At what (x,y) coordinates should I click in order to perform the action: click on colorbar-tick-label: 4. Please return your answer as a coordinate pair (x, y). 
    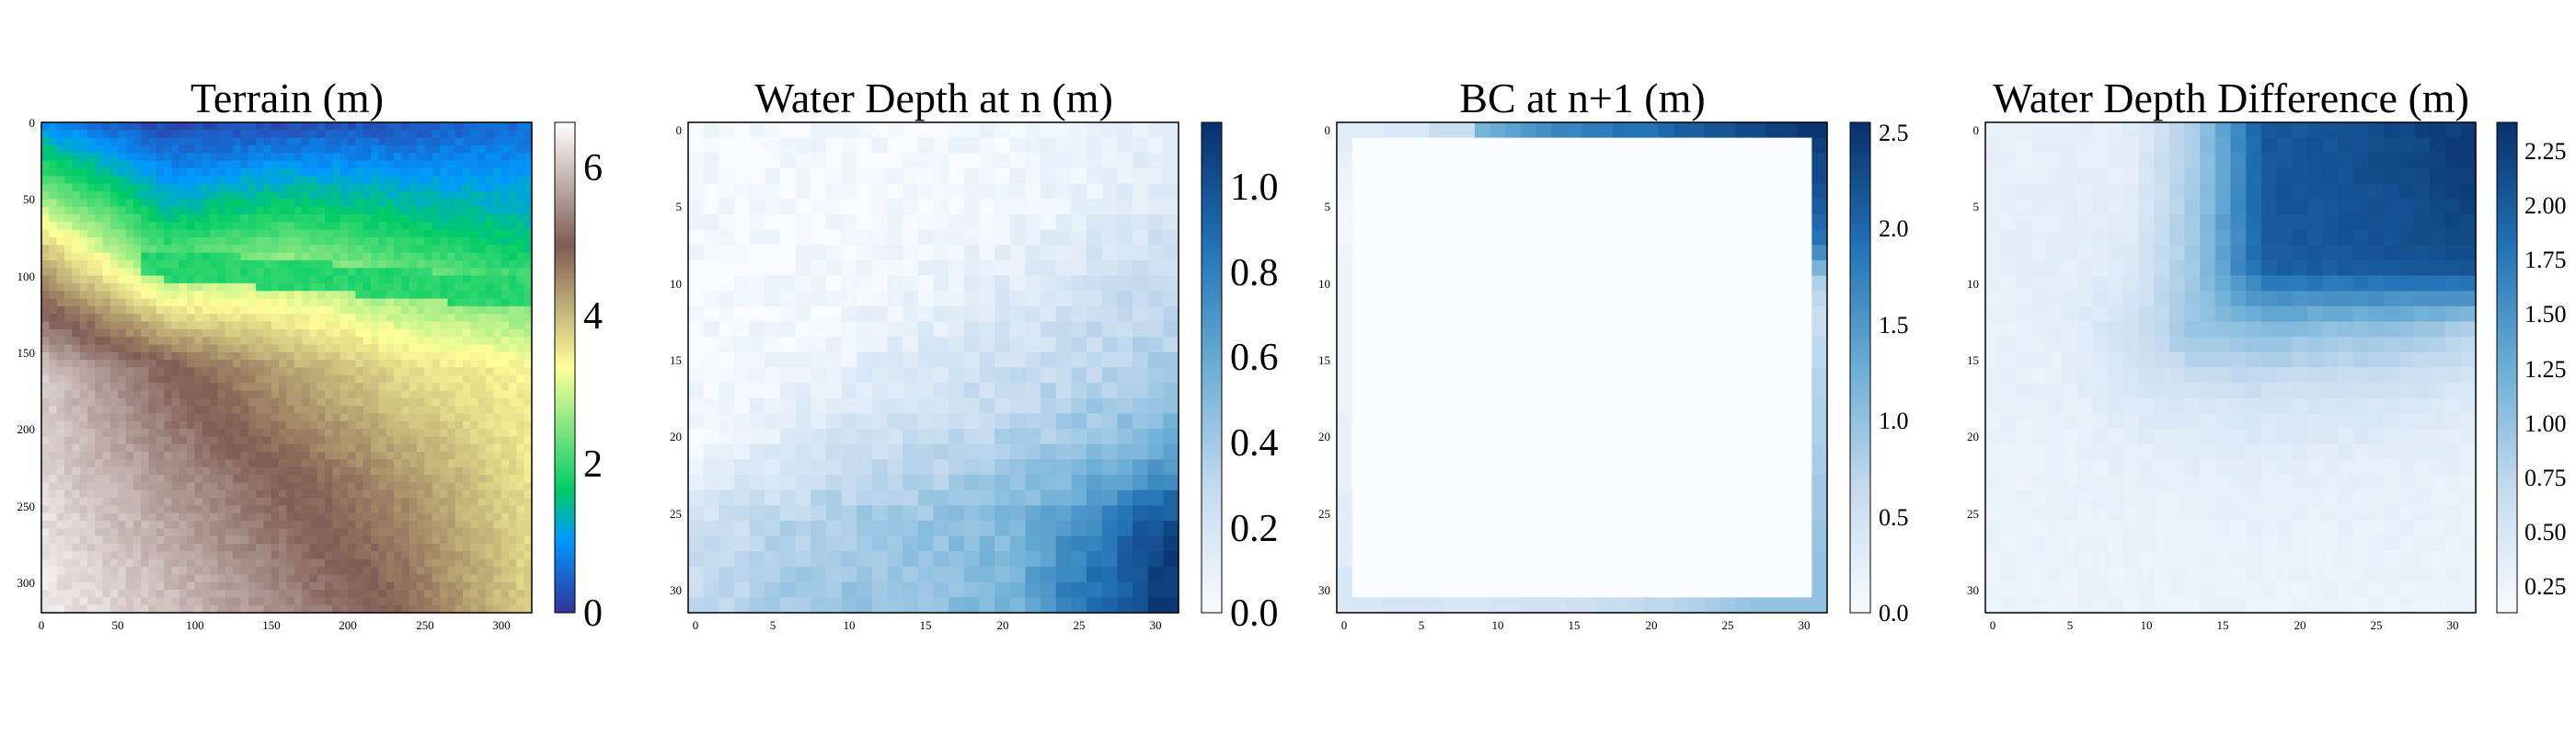
    Looking at the image, I should click on (593, 316).